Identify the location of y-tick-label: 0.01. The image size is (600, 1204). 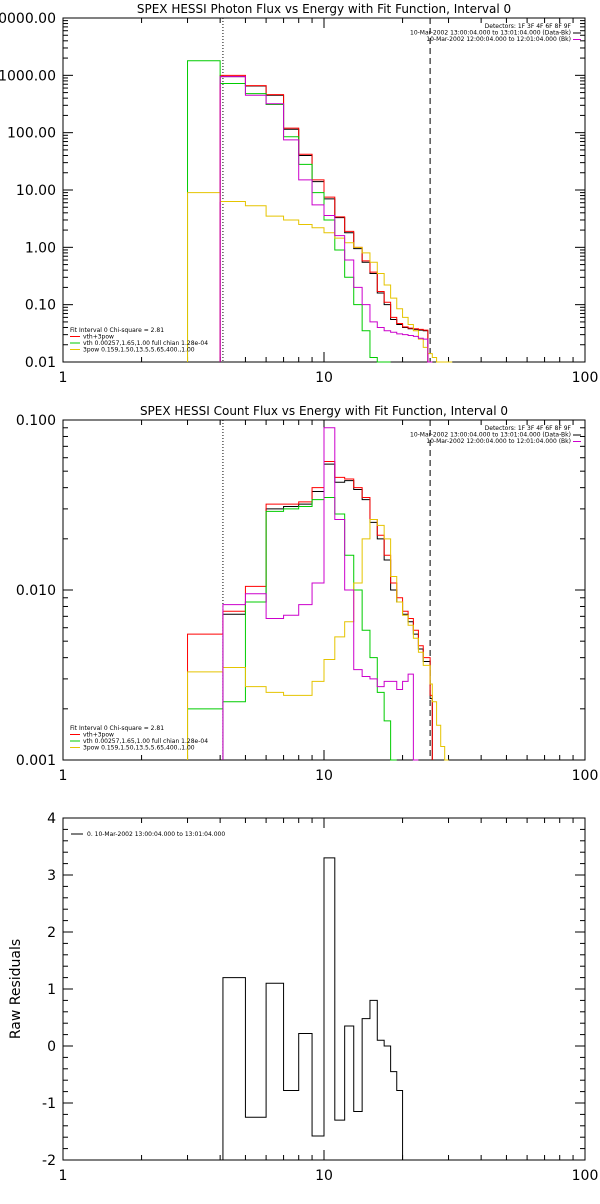
(40, 363).